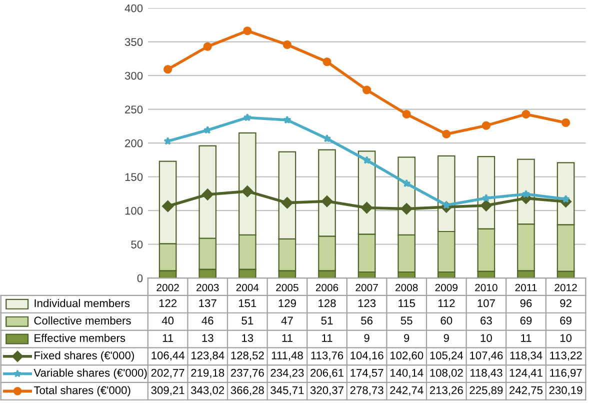 Image resolution: width=594 pixels, height=403 pixels. Describe the element at coordinates (367, 373) in the screenshot. I see `data-label: 174,57` at that location.